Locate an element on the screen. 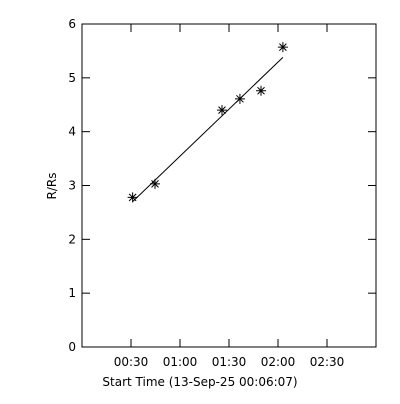 Image resolution: width=400 pixels, height=404 pixels. y-tick-label: 5 is located at coordinates (72, 78).